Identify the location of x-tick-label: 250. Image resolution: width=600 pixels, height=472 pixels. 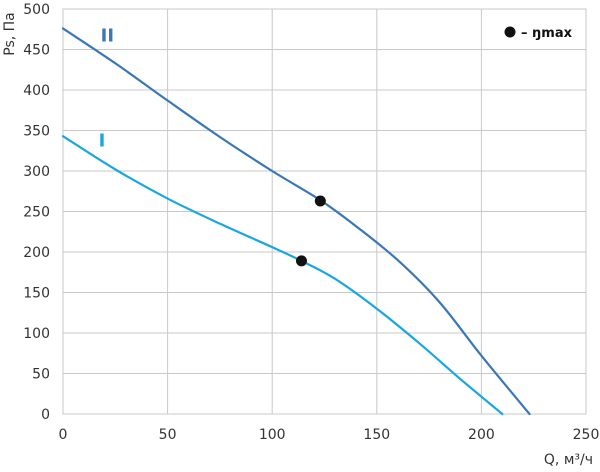
(586, 435).